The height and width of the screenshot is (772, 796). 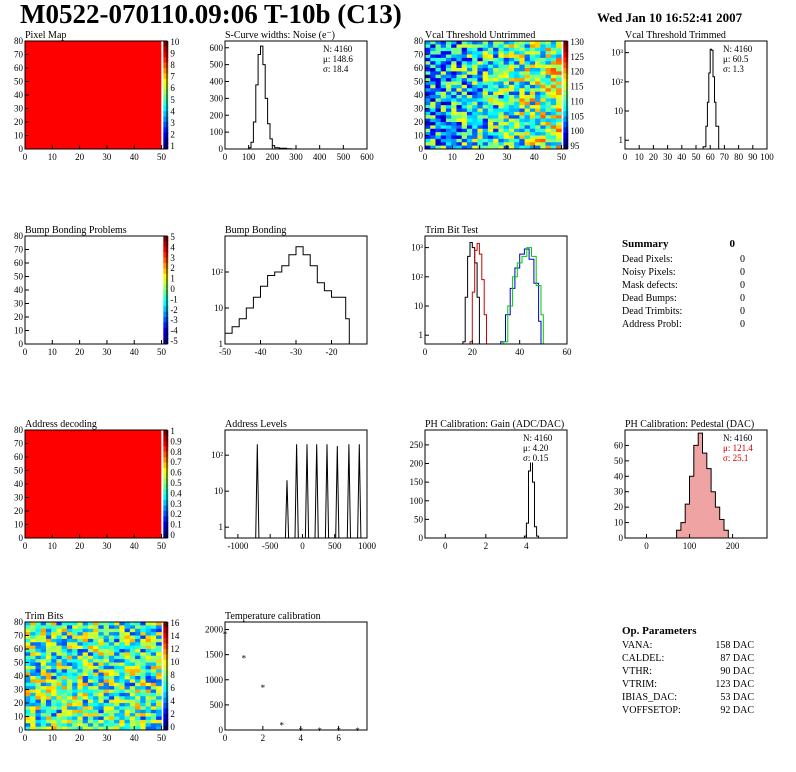 I want to click on stat-line: N: 4160, so click(x=538, y=438).